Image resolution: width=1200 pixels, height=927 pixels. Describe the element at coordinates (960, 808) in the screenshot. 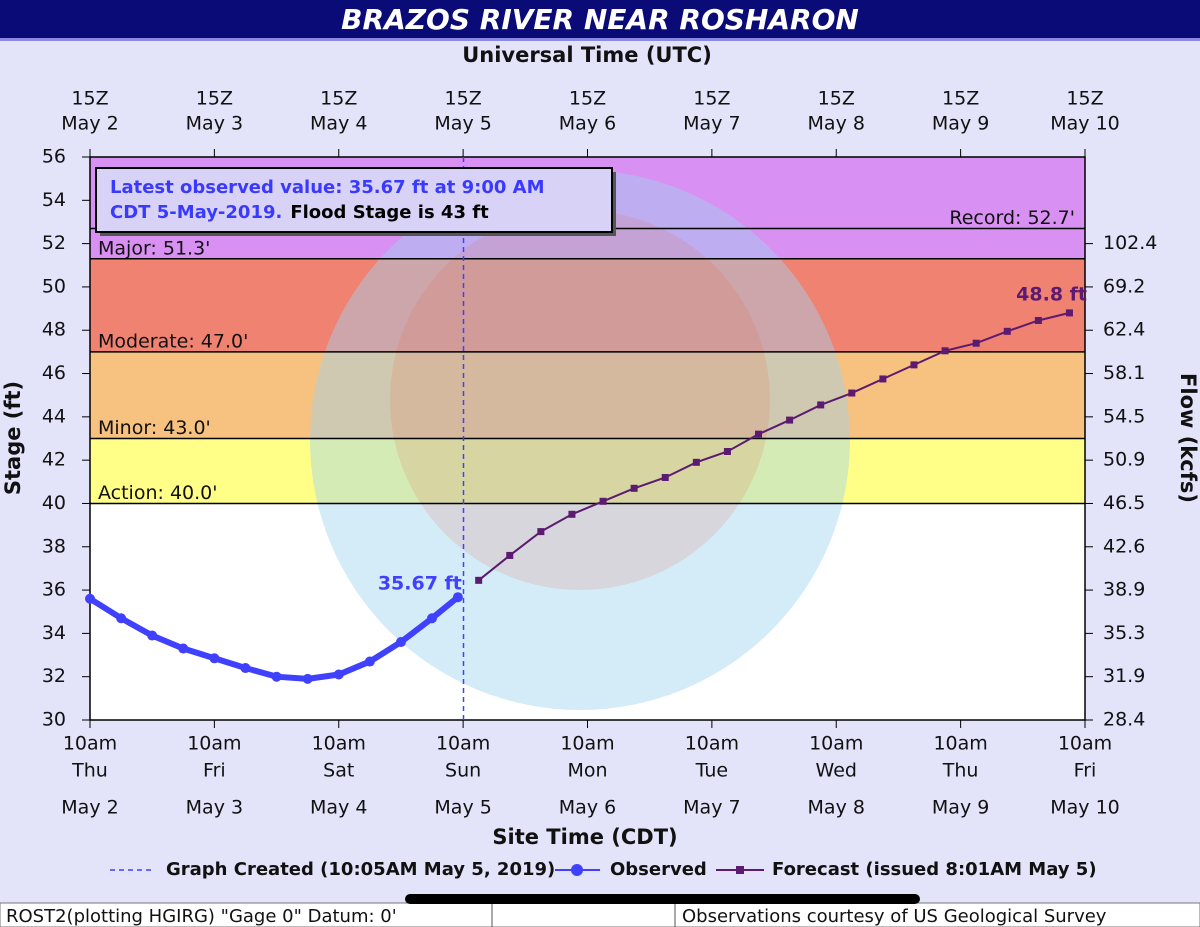

I see `x-tick-date: May 9` at that location.